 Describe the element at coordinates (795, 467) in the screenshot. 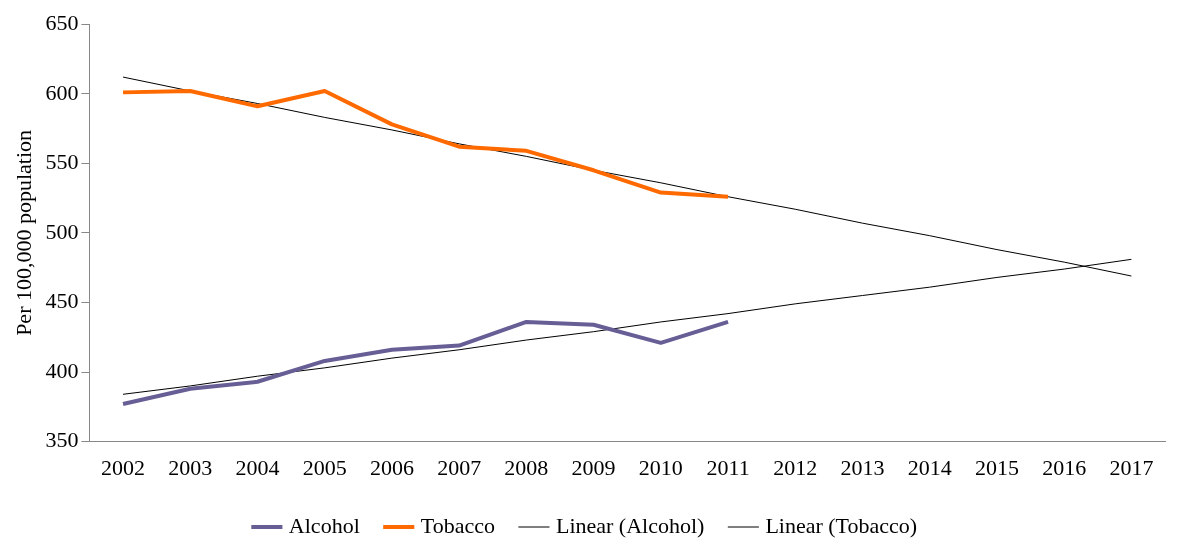

I see `x-tick-label: 2012` at that location.